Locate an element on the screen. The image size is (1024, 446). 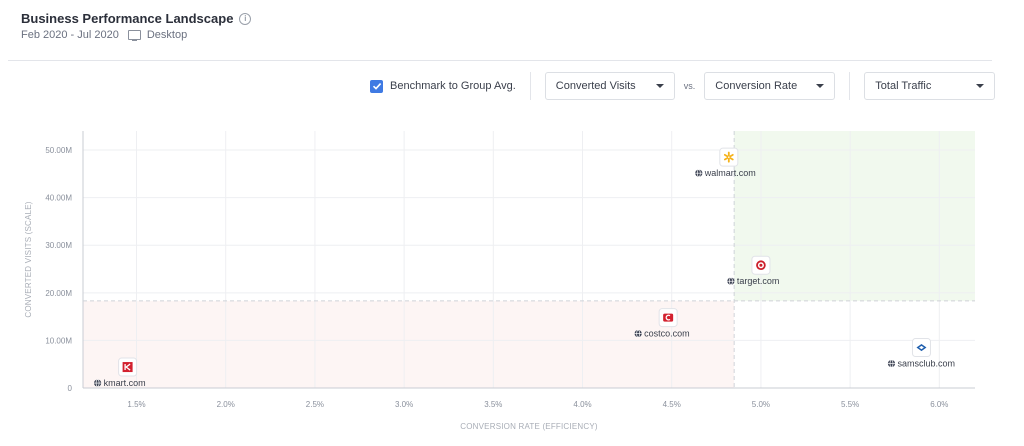
data-point-costco: costco.com is located at coordinates (662, 323).